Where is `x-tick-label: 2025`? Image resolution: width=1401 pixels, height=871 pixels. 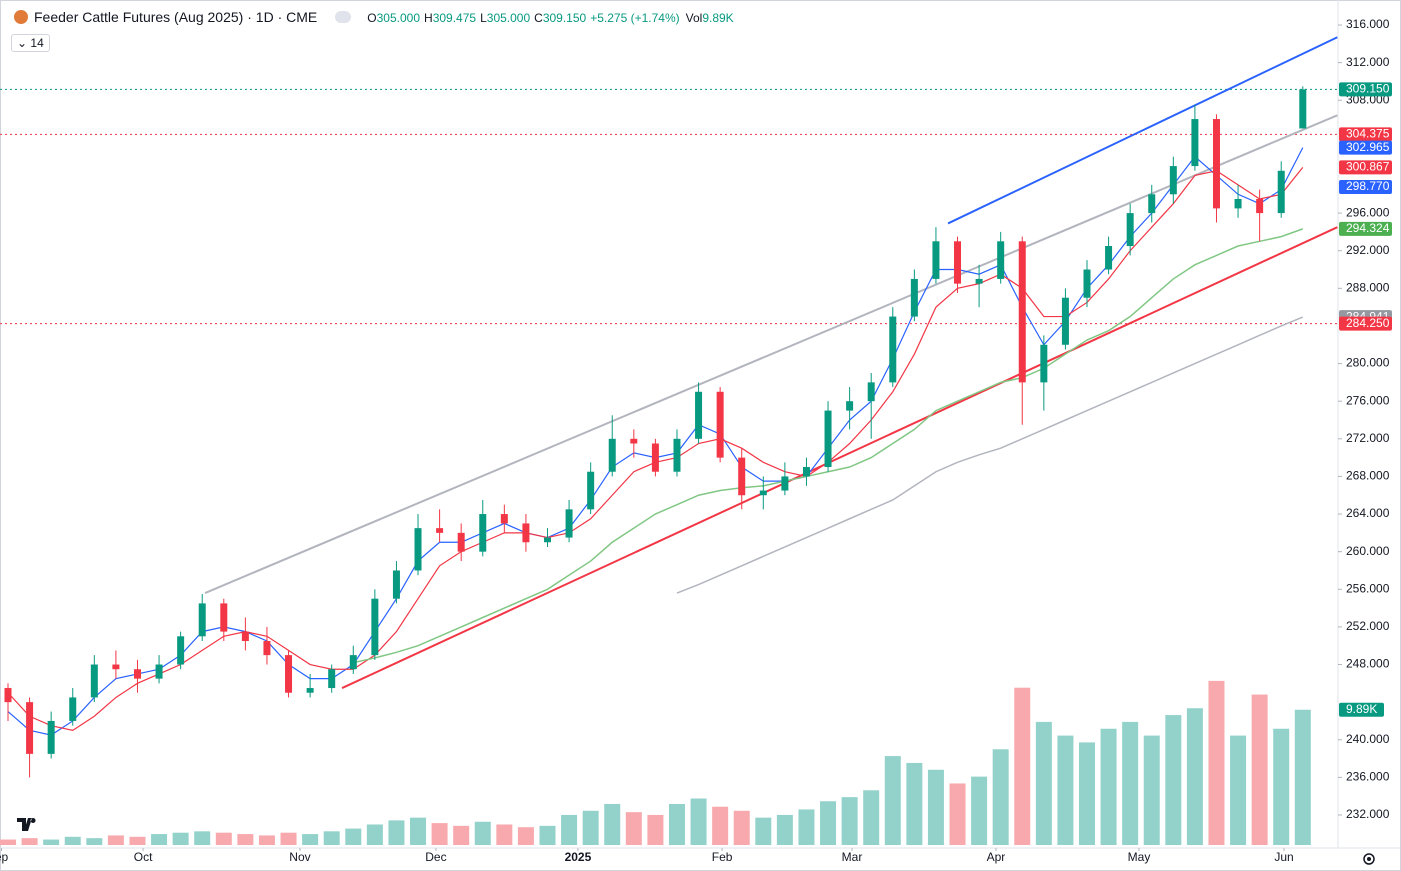
x-tick-label: 2025 is located at coordinates (578, 857).